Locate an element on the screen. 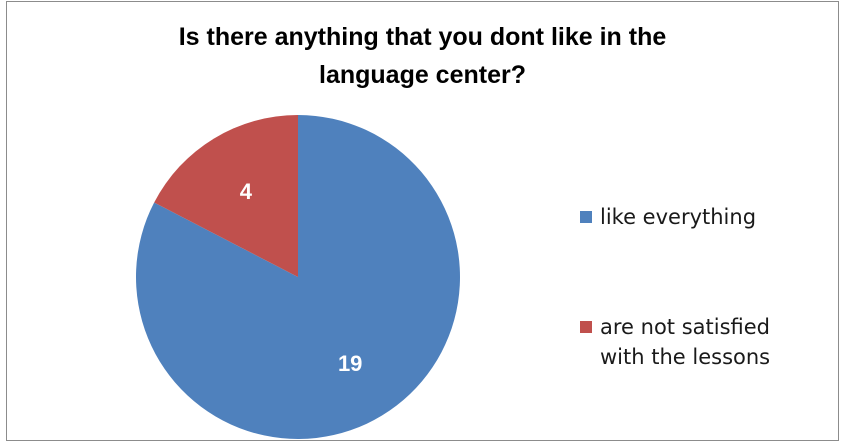 The image size is (845, 441). legend-label-like-everything: like everything is located at coordinates (678, 217).